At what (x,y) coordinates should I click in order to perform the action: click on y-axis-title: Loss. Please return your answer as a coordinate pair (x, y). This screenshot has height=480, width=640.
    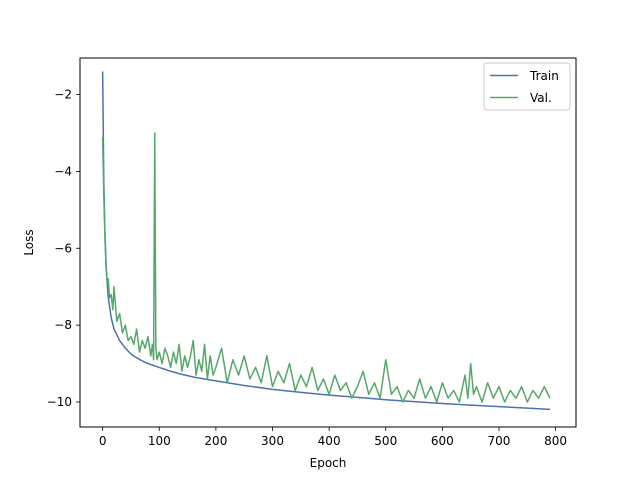
    Looking at the image, I should click on (29, 242).